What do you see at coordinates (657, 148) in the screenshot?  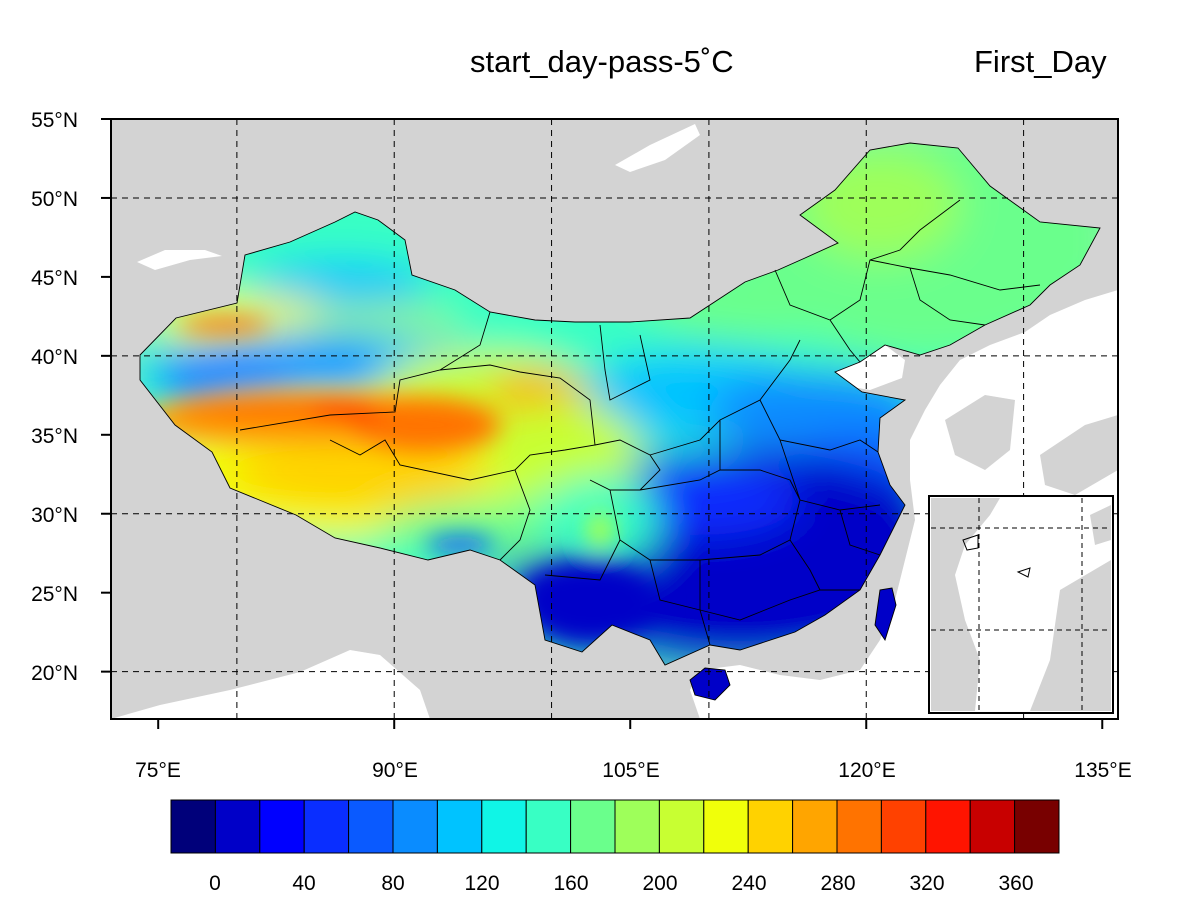 I see `lake-baikal` at bounding box center [657, 148].